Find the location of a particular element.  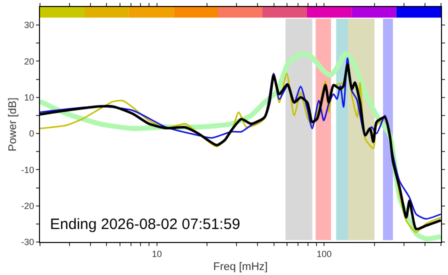

y-tick-label: -10 is located at coordinates (27, 169).